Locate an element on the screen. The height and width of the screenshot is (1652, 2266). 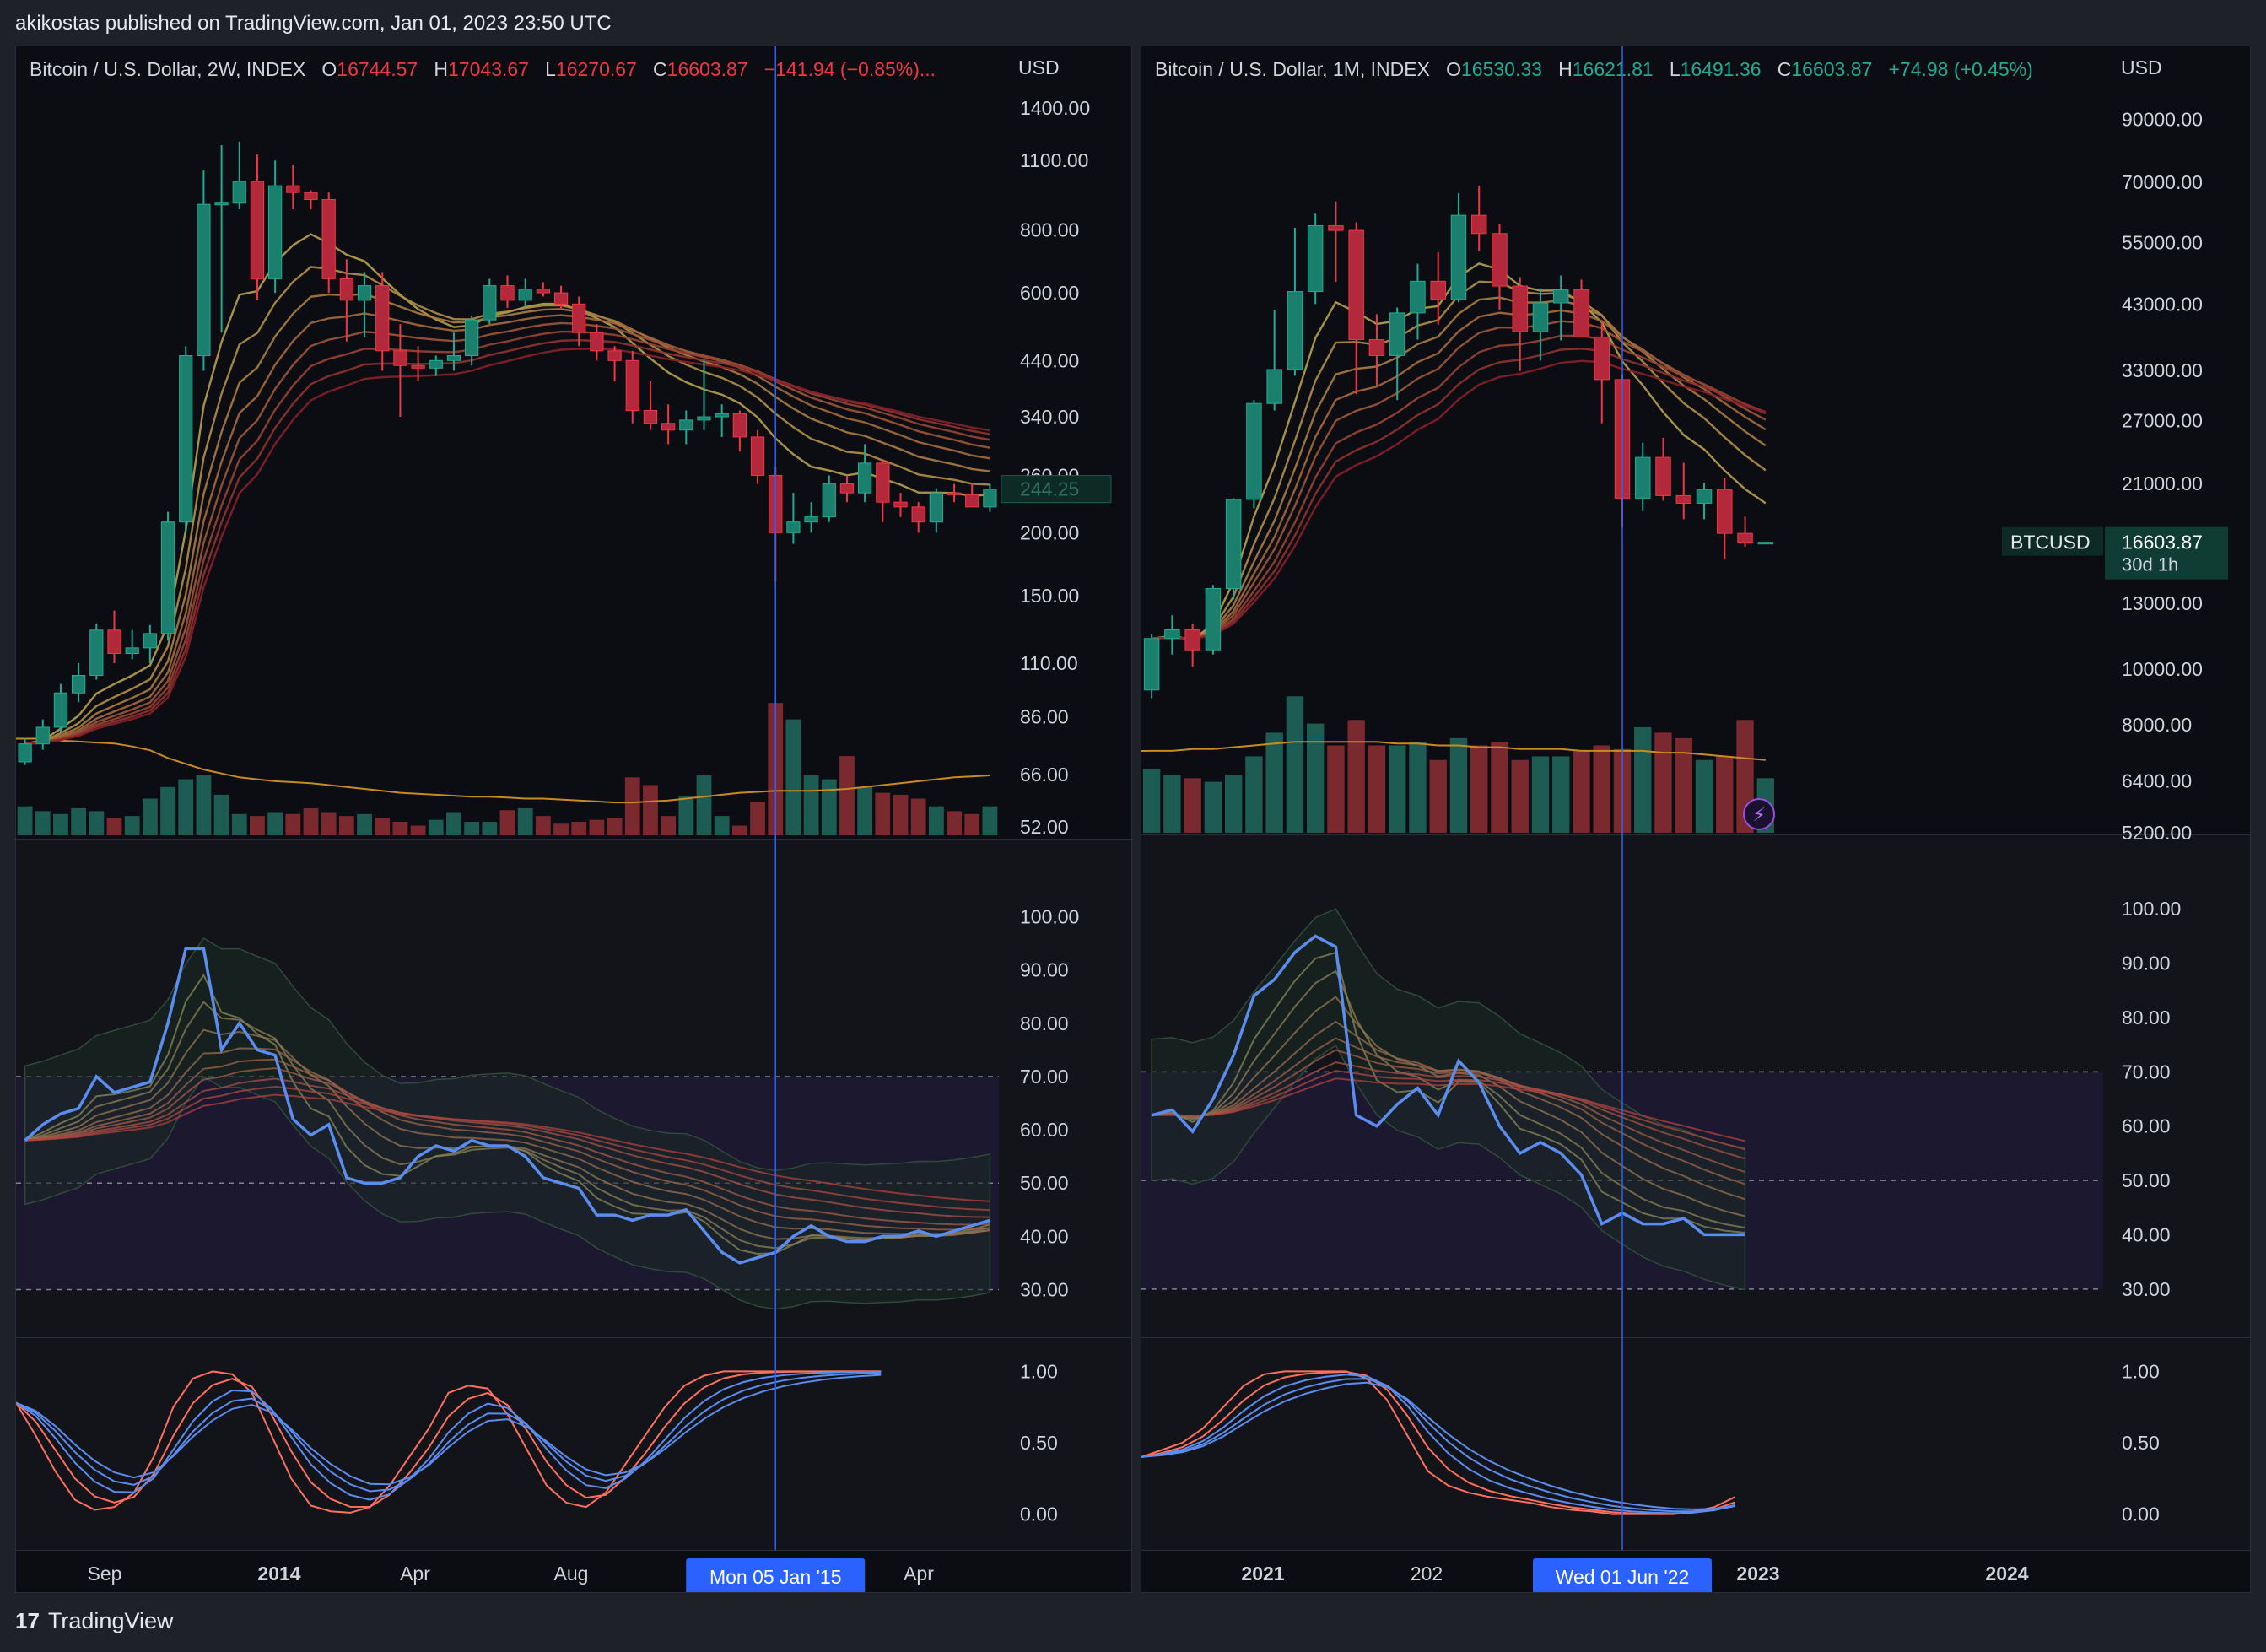
rsi-axis-tick: 100.00 is located at coordinates (2151, 909).